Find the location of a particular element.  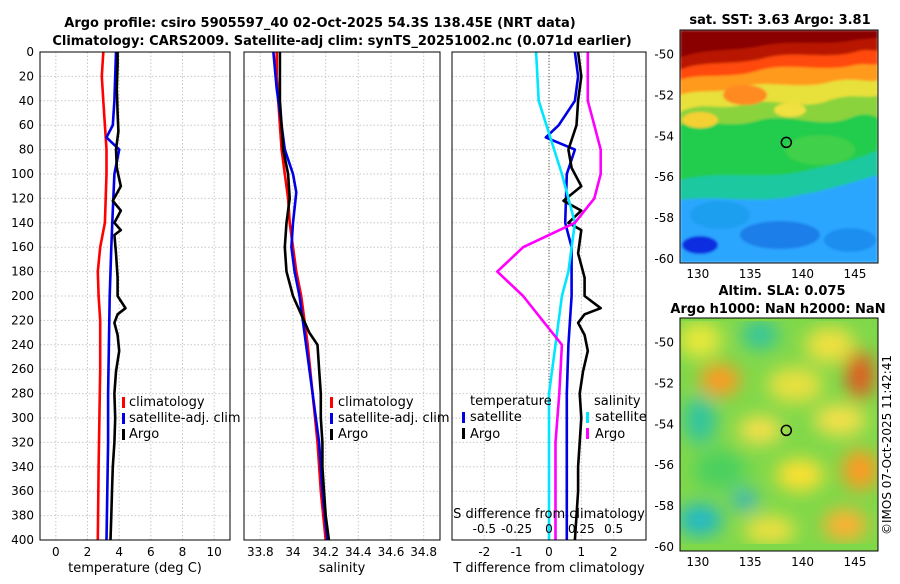

depth-tick-label: 200 is located at coordinates (22, 296).